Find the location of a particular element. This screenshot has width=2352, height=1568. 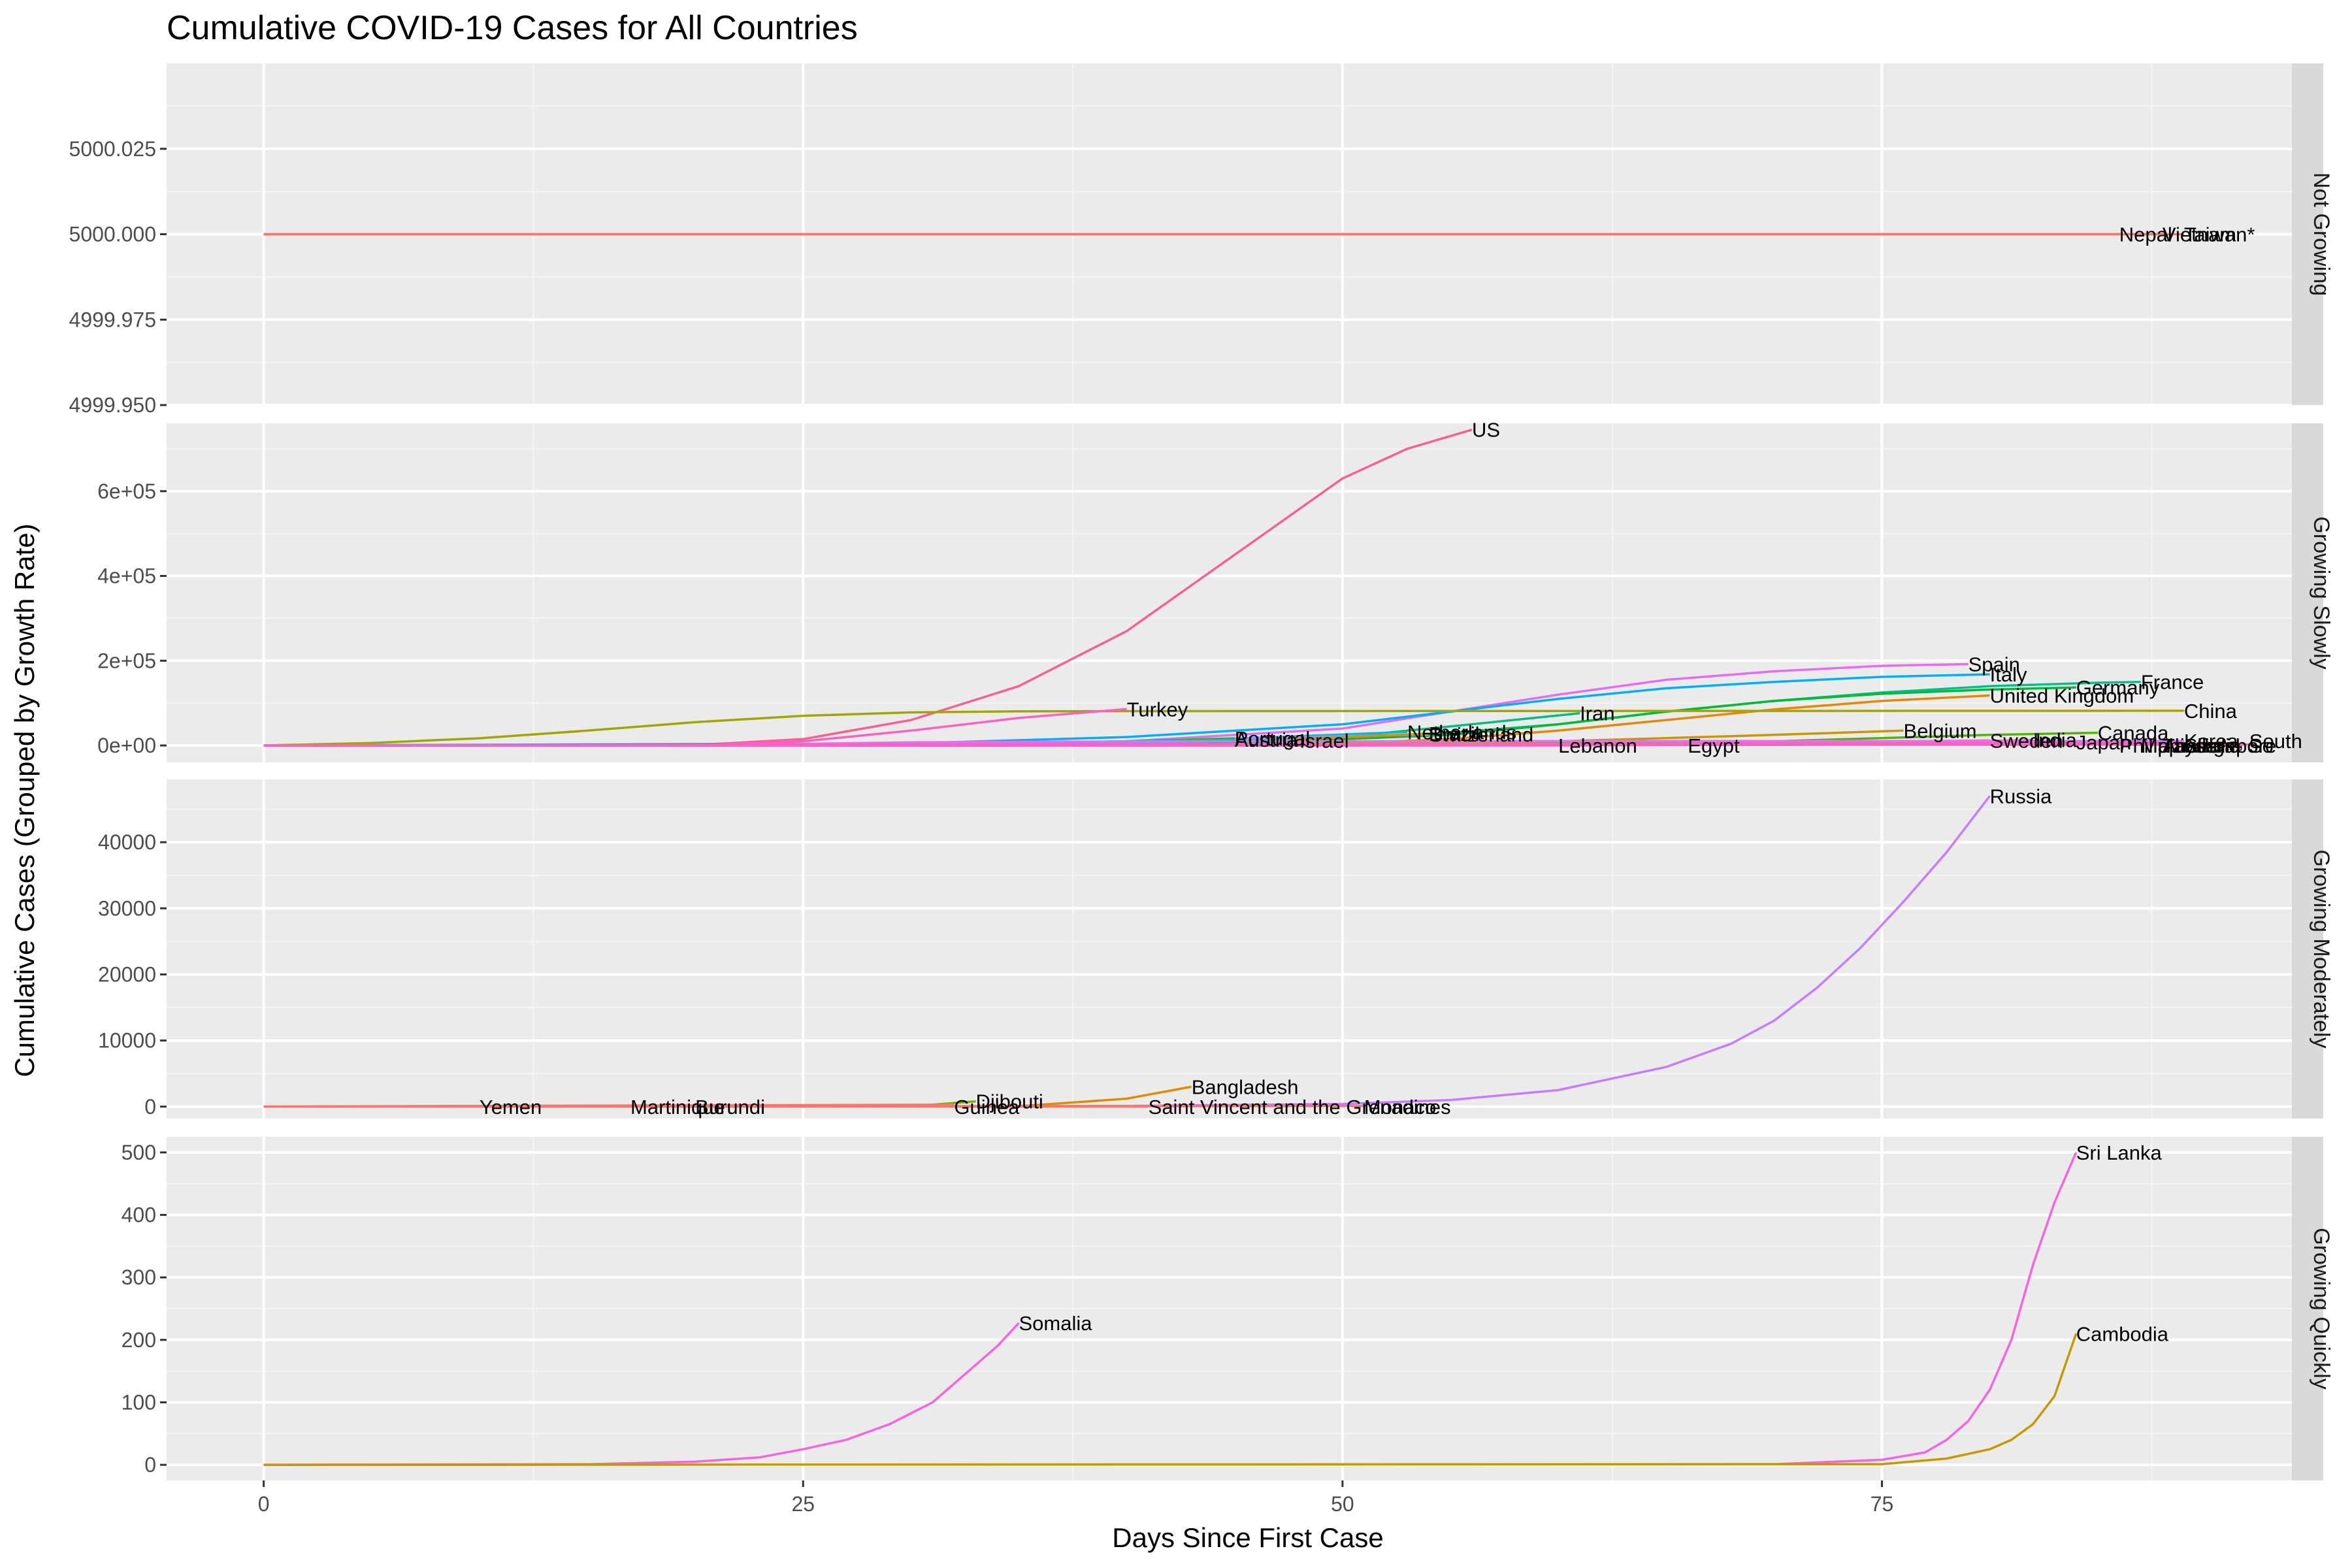

series-label-switzerland: Switzerland is located at coordinates (1481, 734).